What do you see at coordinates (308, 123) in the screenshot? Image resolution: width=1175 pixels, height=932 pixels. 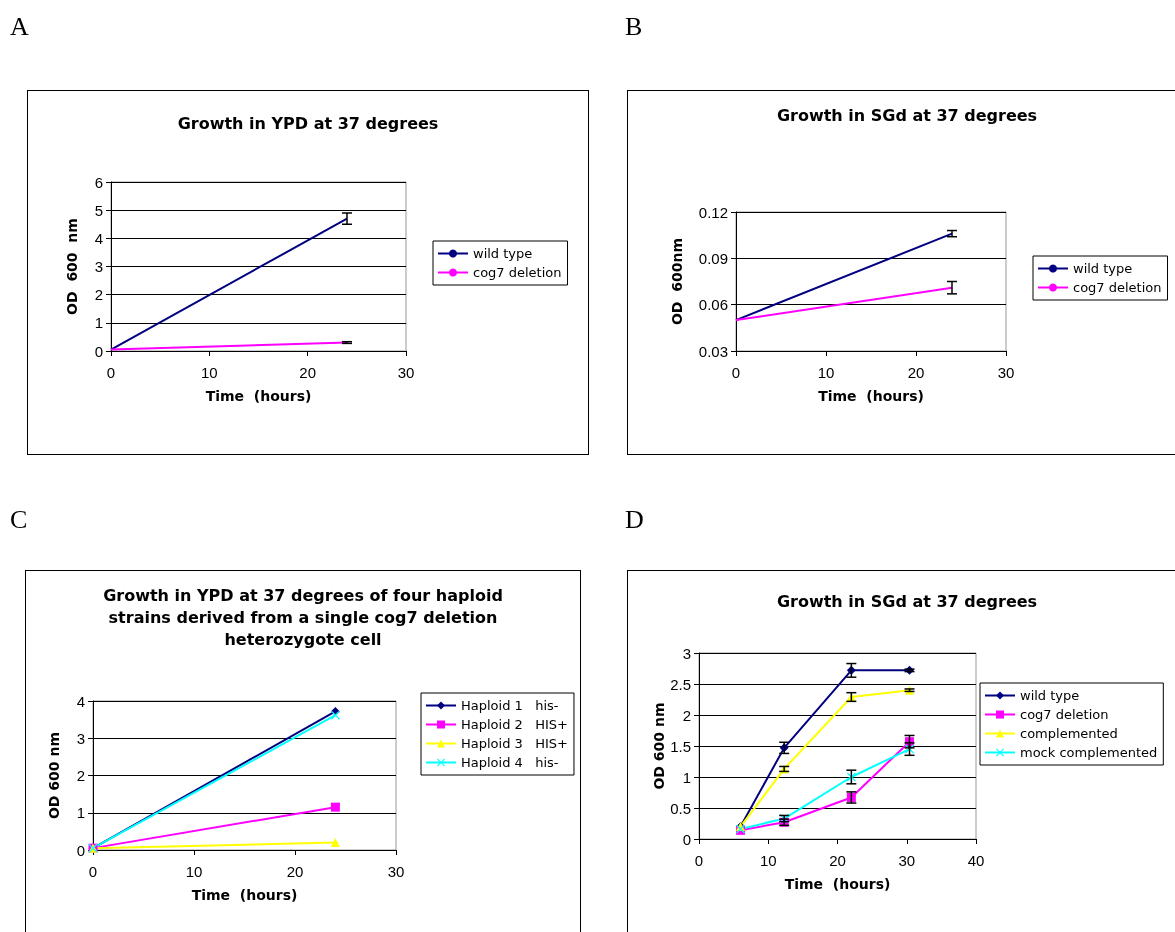 I see `chart-title: Growth in YPD at 37 degrees` at bounding box center [308, 123].